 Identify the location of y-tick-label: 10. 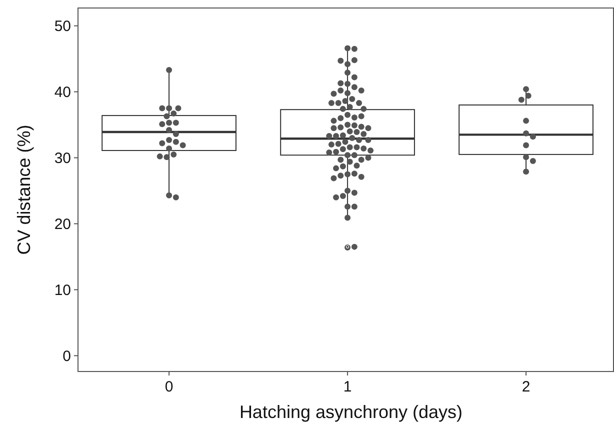
(62, 290).